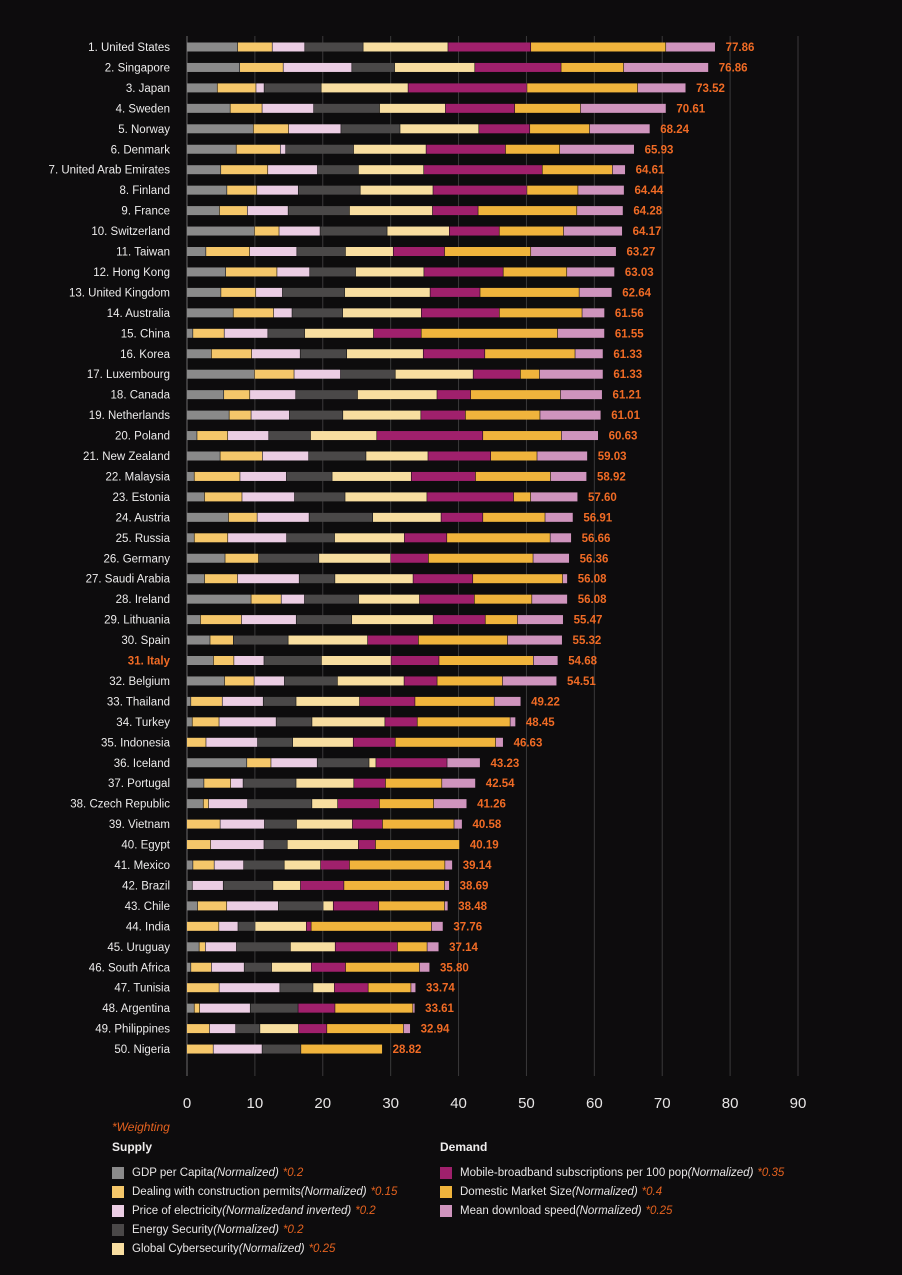 The image size is (902, 1275). Describe the element at coordinates (128, 375) in the screenshot. I see `category-label: 17. Luxembourg` at that location.